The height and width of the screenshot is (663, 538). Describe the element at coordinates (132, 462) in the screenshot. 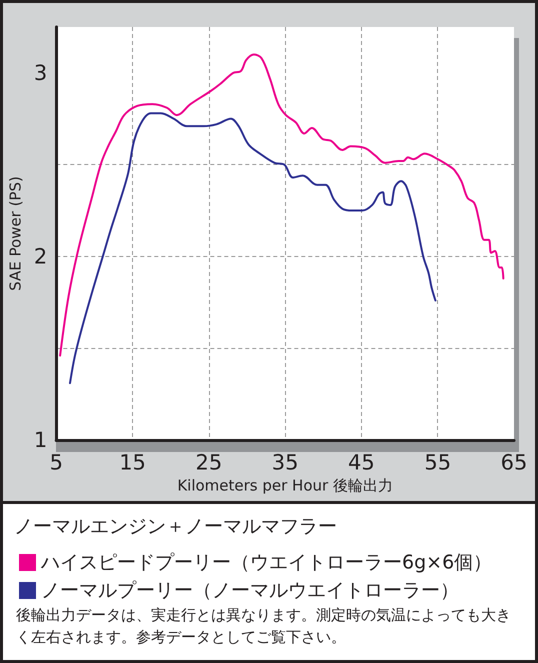

I see `x-tick-label: 15` at that location.